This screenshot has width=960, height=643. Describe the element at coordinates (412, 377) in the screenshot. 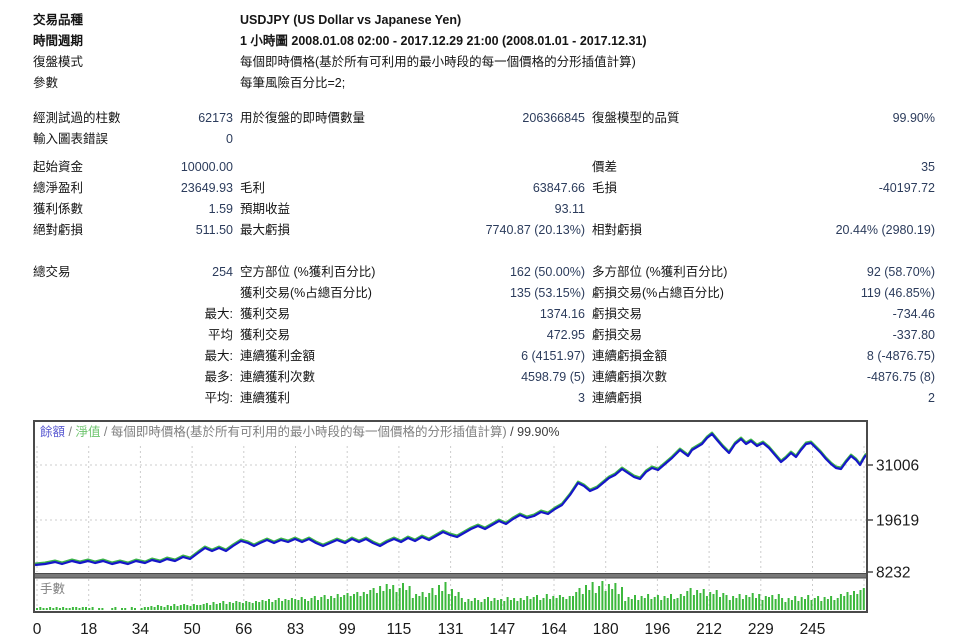

I see `metric-cell: 連續獲利次數 4598.79 (5)` at that location.